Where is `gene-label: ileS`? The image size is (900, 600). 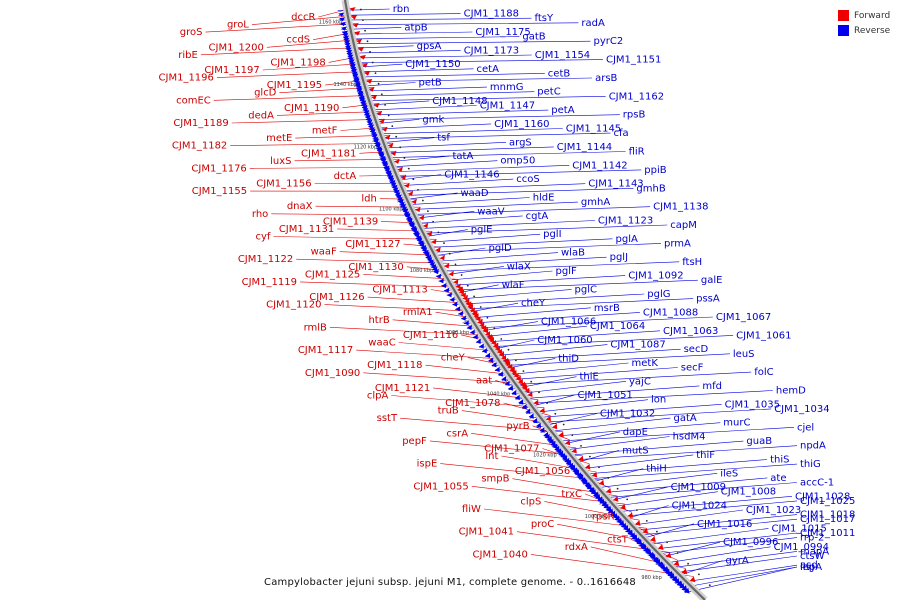
gene-label: ileS is located at coordinates (729, 473).